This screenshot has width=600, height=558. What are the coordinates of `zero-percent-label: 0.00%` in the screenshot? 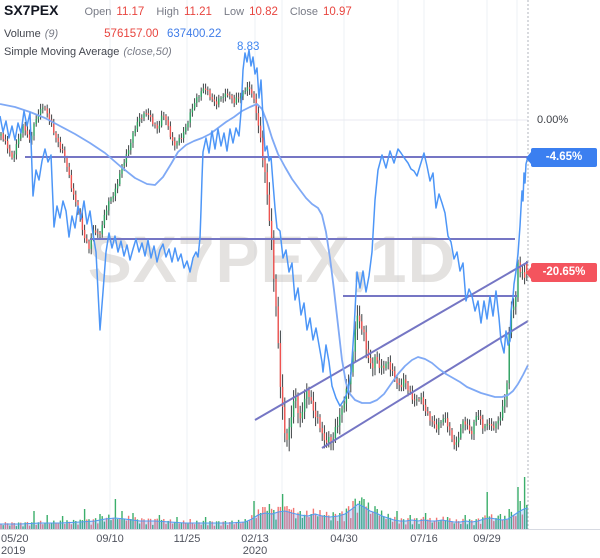 It's located at (553, 120).